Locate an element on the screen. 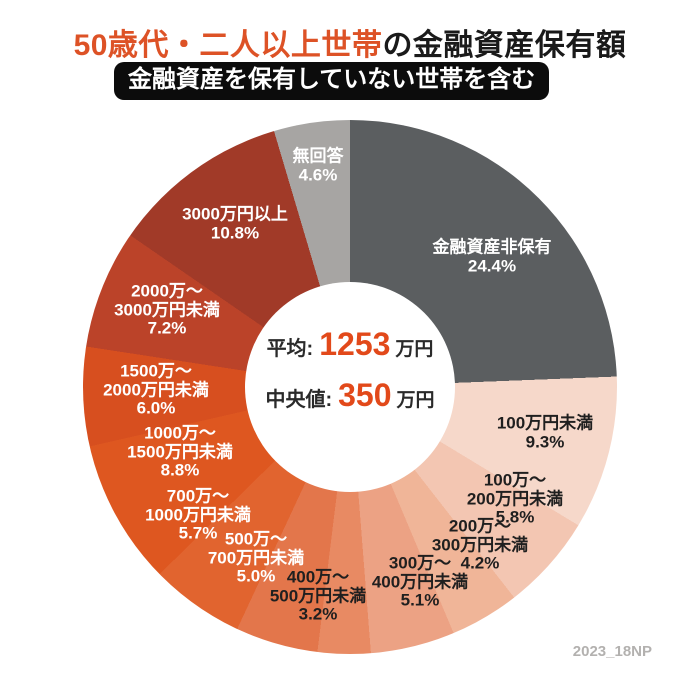  center-stats: 平均: 1253 万円 中央値: 350 万円 is located at coordinates (350, 370).